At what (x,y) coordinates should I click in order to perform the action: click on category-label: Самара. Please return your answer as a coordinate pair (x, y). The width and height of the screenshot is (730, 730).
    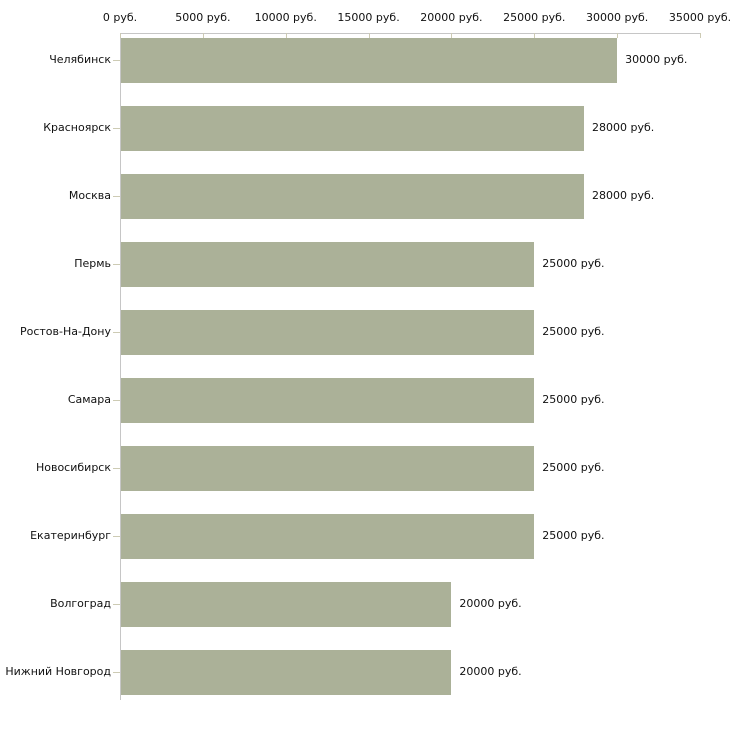
    Looking at the image, I should click on (89, 399).